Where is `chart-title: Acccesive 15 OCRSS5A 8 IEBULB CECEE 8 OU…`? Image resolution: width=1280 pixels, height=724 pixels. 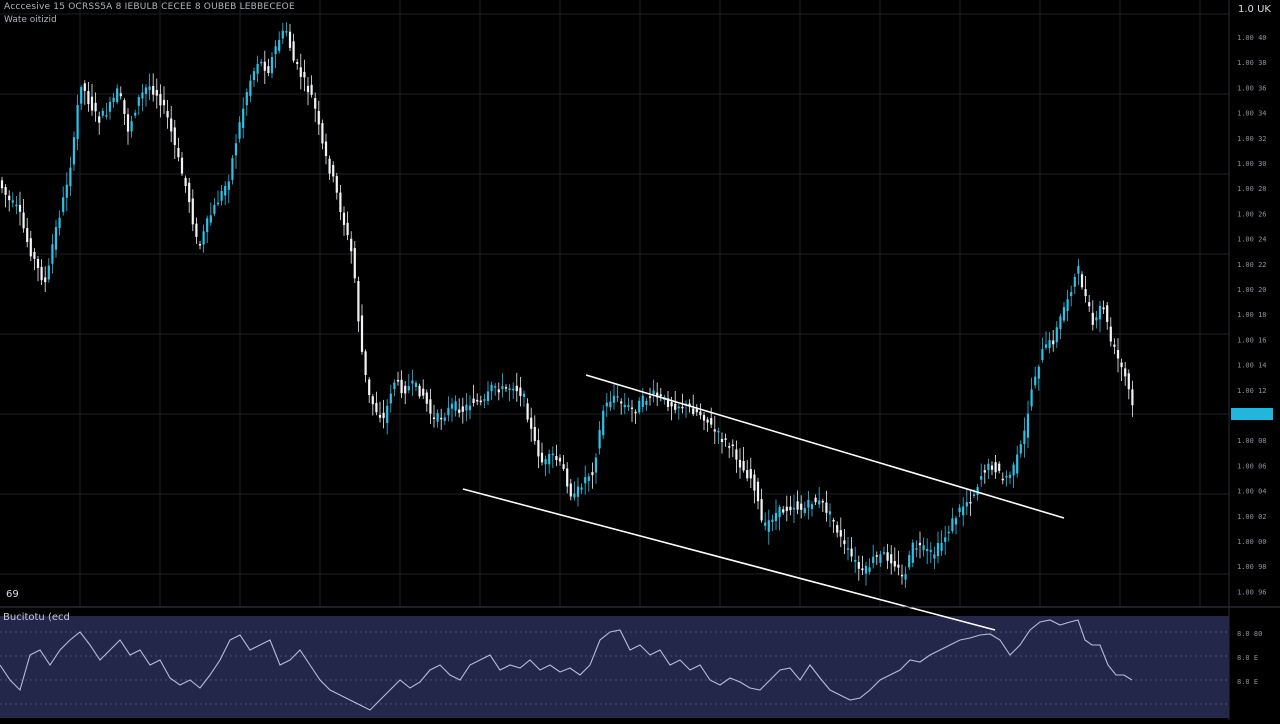
chart-title: Acccesive 15 OCRSS5A 8 IEBULB CECEE 8 OU… is located at coordinates (149, 7).